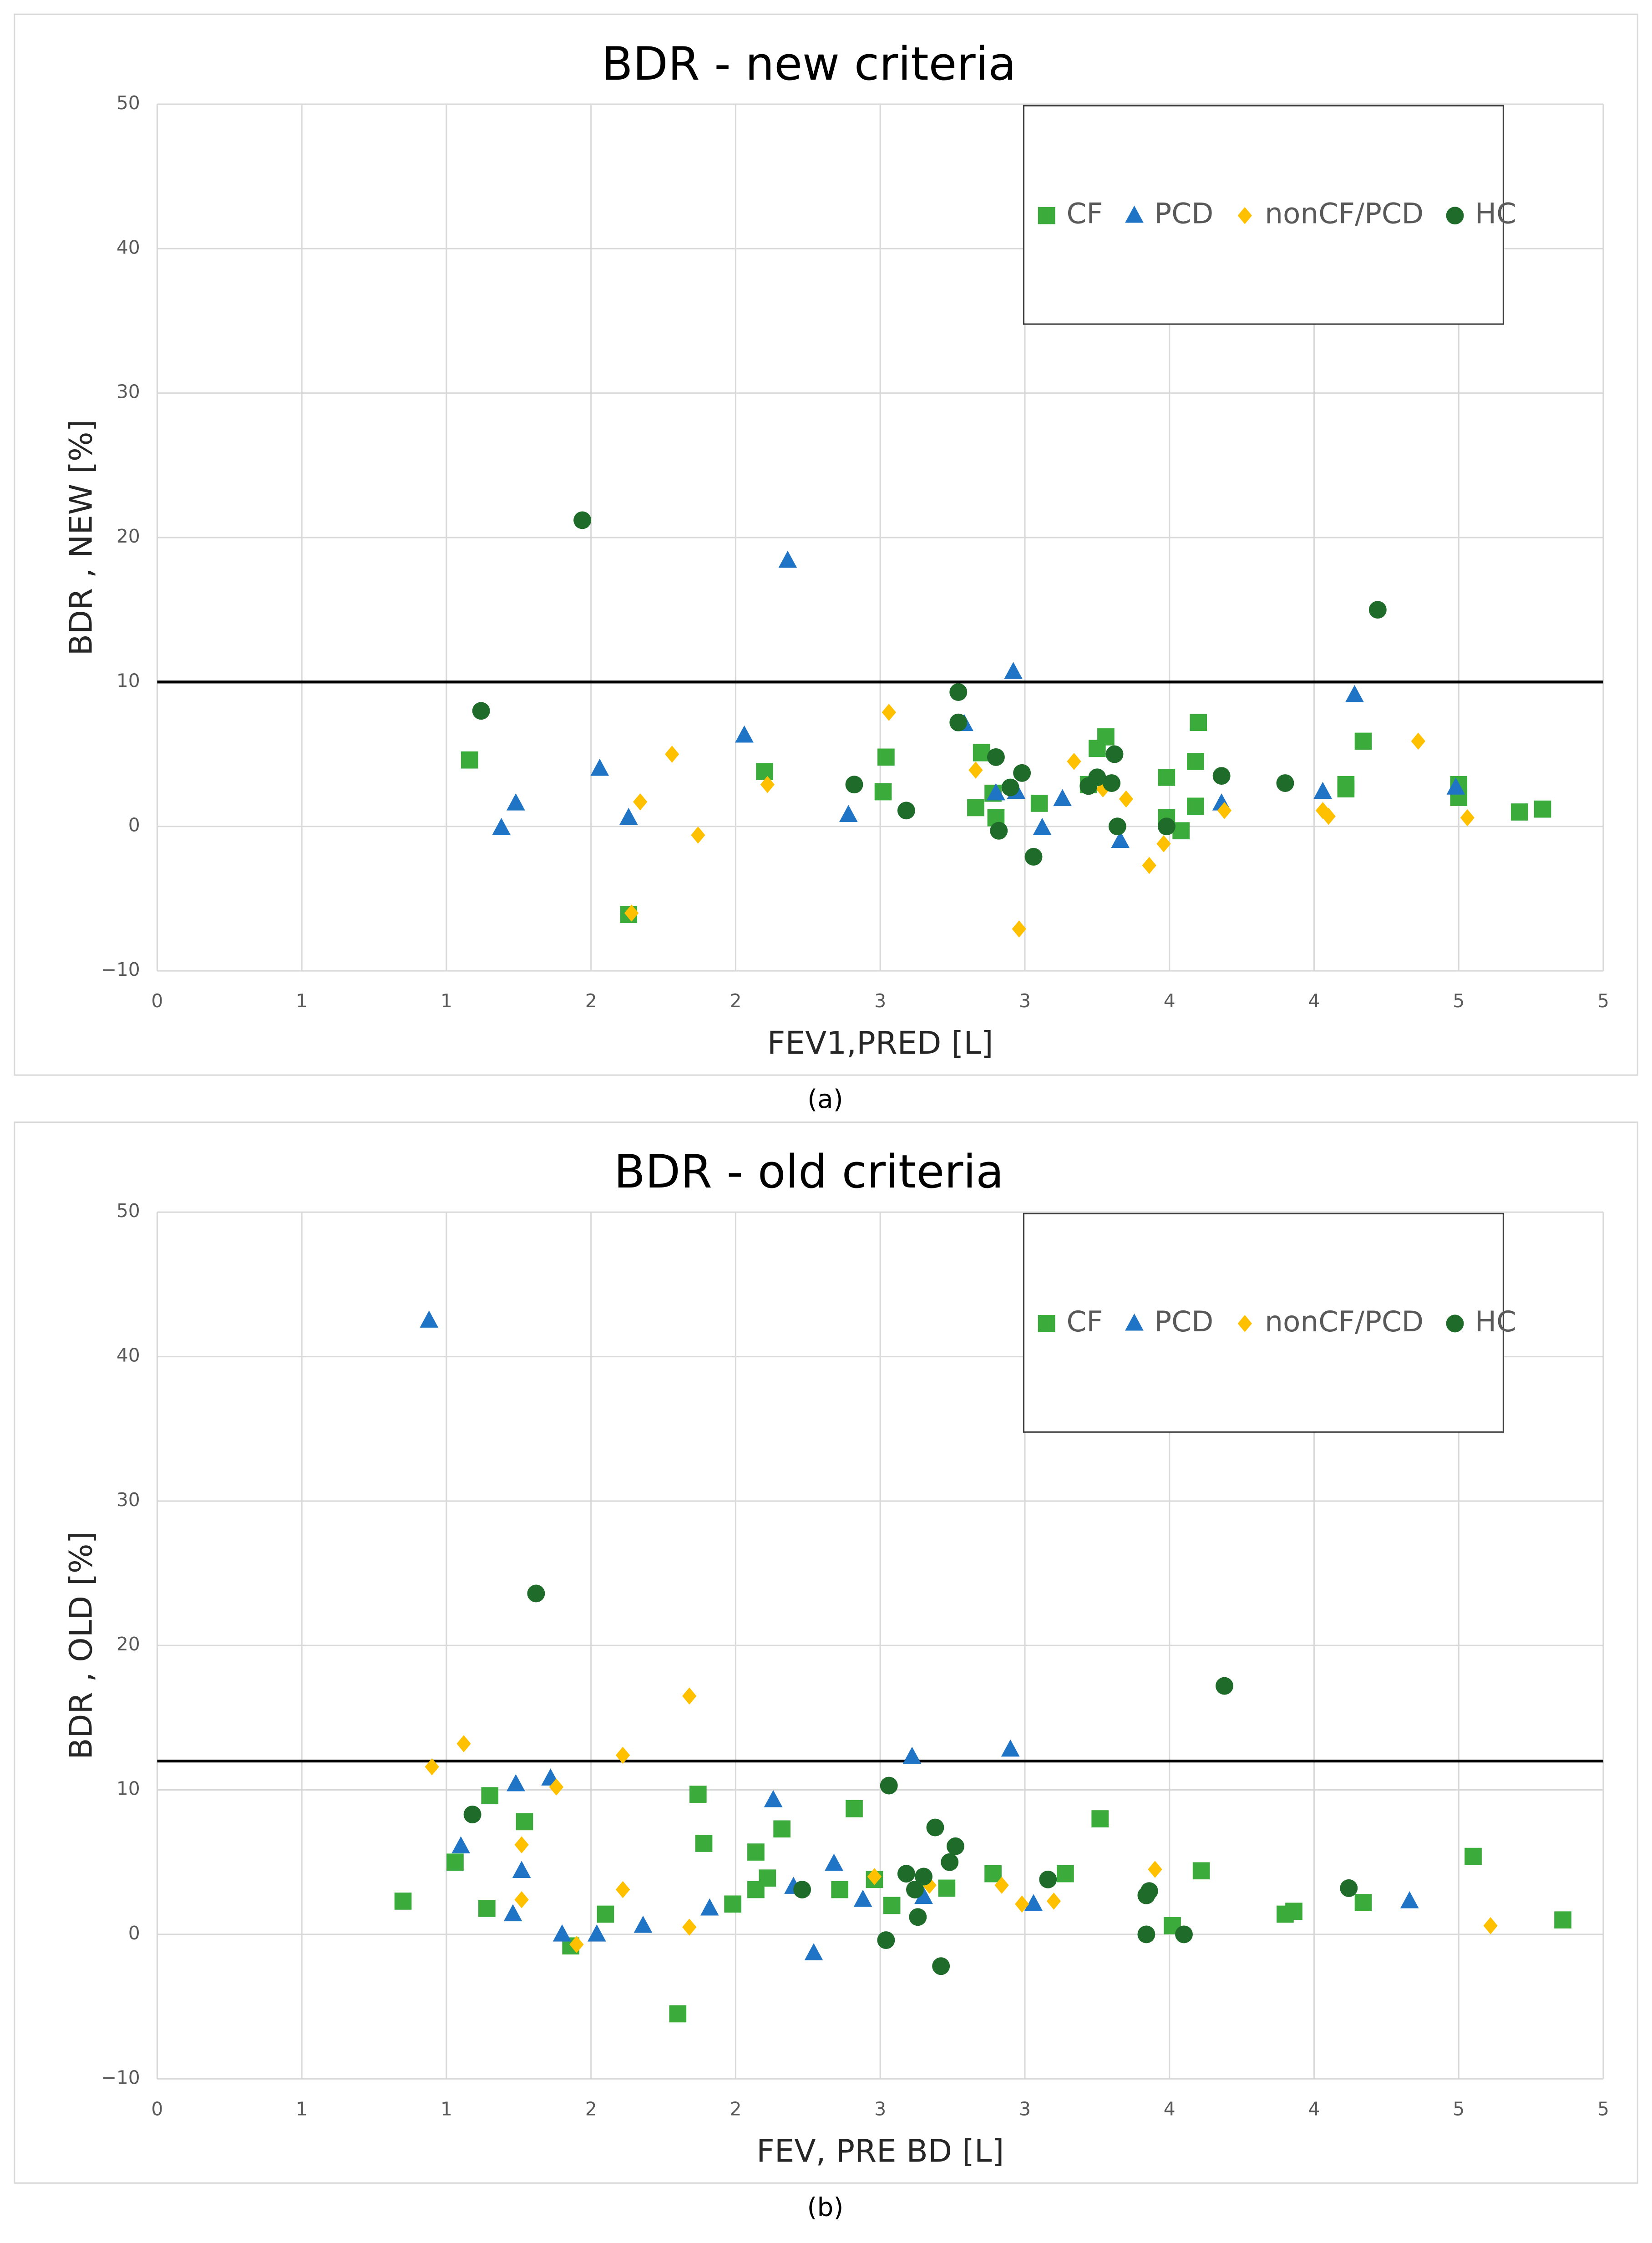 The height and width of the screenshot is (2243, 1652). What do you see at coordinates (1496, 214) in the screenshot?
I see `legend-label: HC` at bounding box center [1496, 214].